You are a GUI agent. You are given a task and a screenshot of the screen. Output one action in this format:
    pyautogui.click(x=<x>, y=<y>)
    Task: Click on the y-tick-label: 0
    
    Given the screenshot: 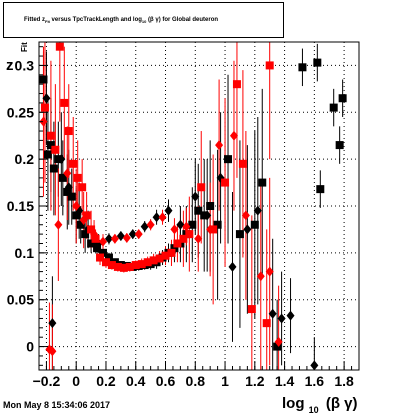 What is the action you would take?
    pyautogui.click(x=30, y=347)
    